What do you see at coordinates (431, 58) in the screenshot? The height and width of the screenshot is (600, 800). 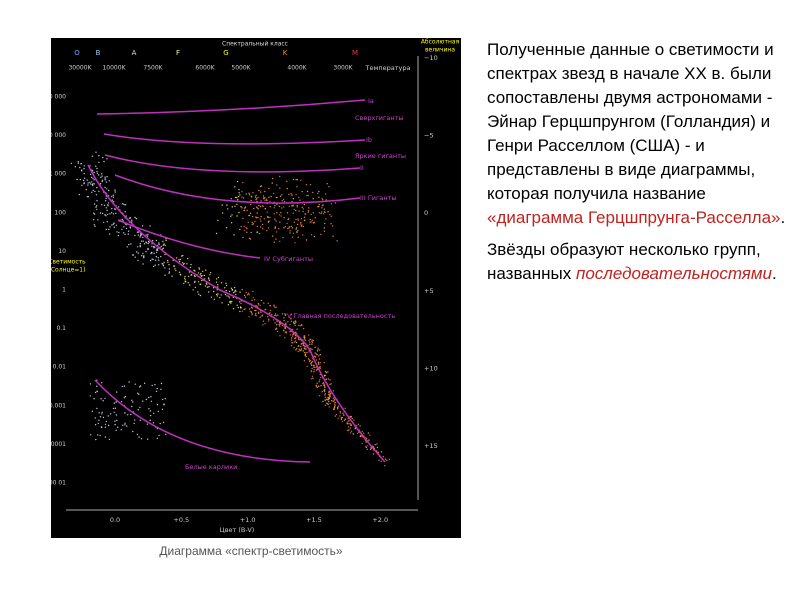 I see `tick-label: −10` at bounding box center [431, 58].